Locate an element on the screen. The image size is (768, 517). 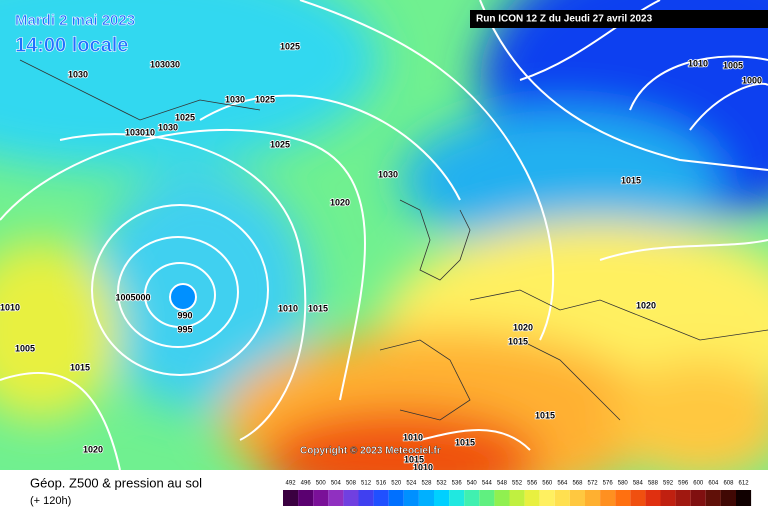
legend-label: 496 is located at coordinates (306, 484).